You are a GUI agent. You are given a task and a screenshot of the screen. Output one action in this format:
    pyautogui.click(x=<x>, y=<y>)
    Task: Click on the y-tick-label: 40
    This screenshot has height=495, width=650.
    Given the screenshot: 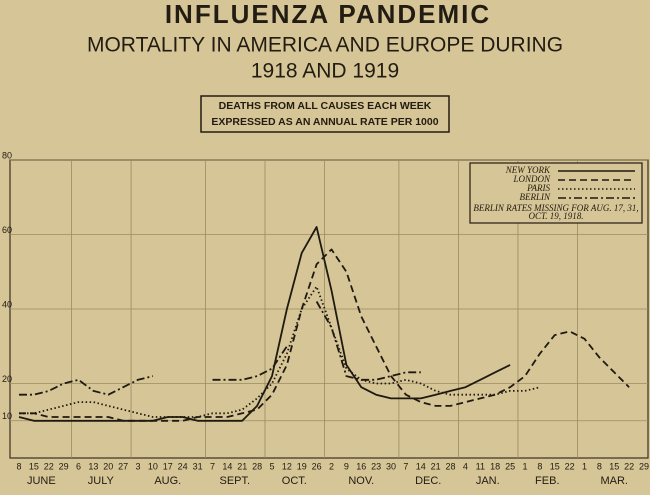 What is the action you would take?
    pyautogui.click(x=7, y=304)
    